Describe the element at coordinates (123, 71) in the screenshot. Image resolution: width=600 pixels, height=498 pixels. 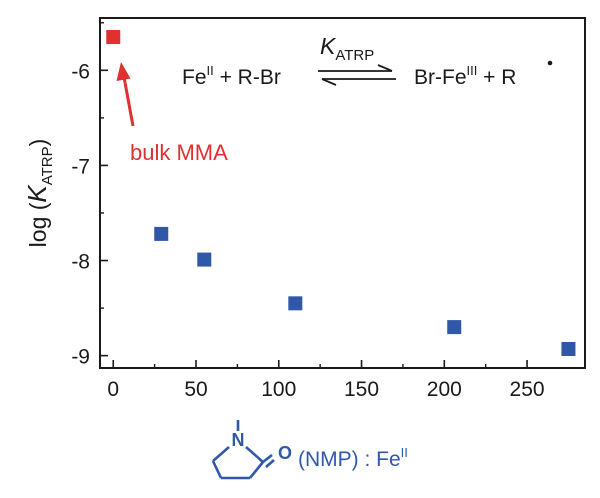
I see `bulk-mma-arrowhead` at that location.